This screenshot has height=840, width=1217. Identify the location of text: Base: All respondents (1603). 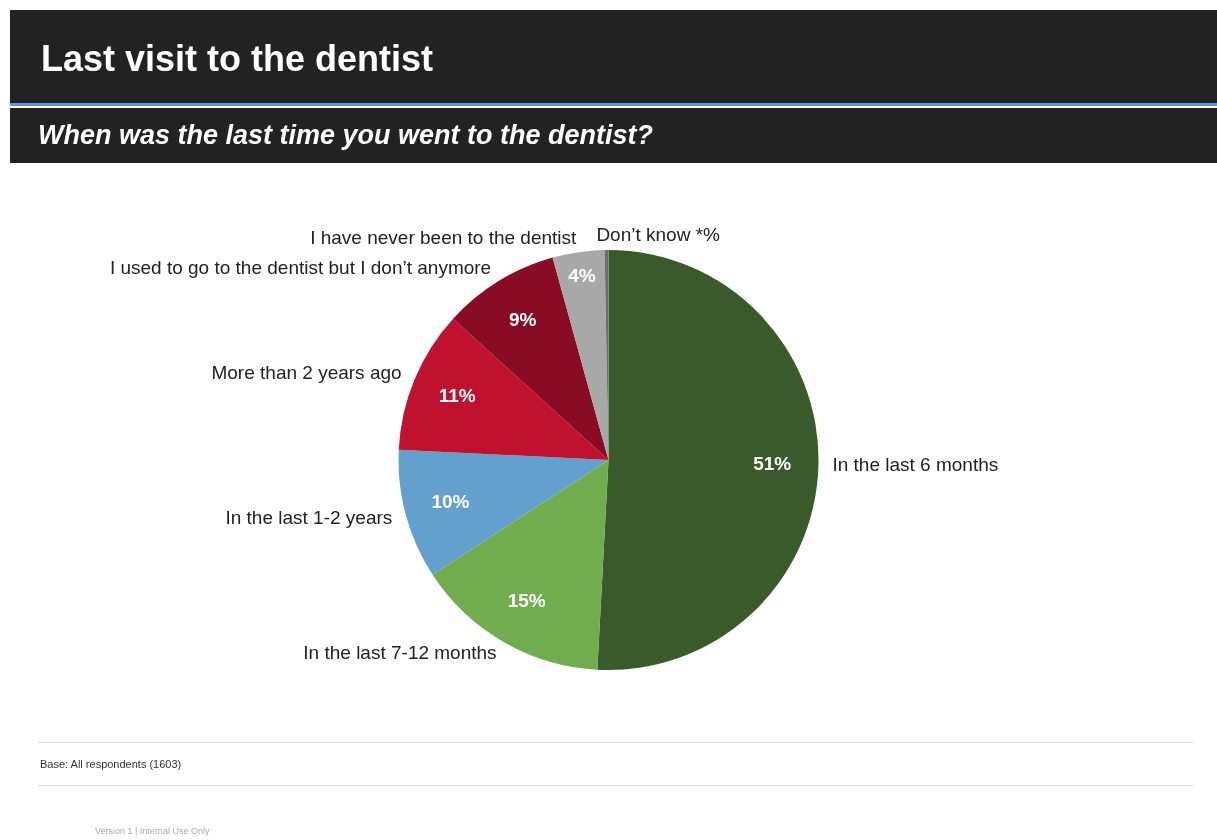
(111, 764).